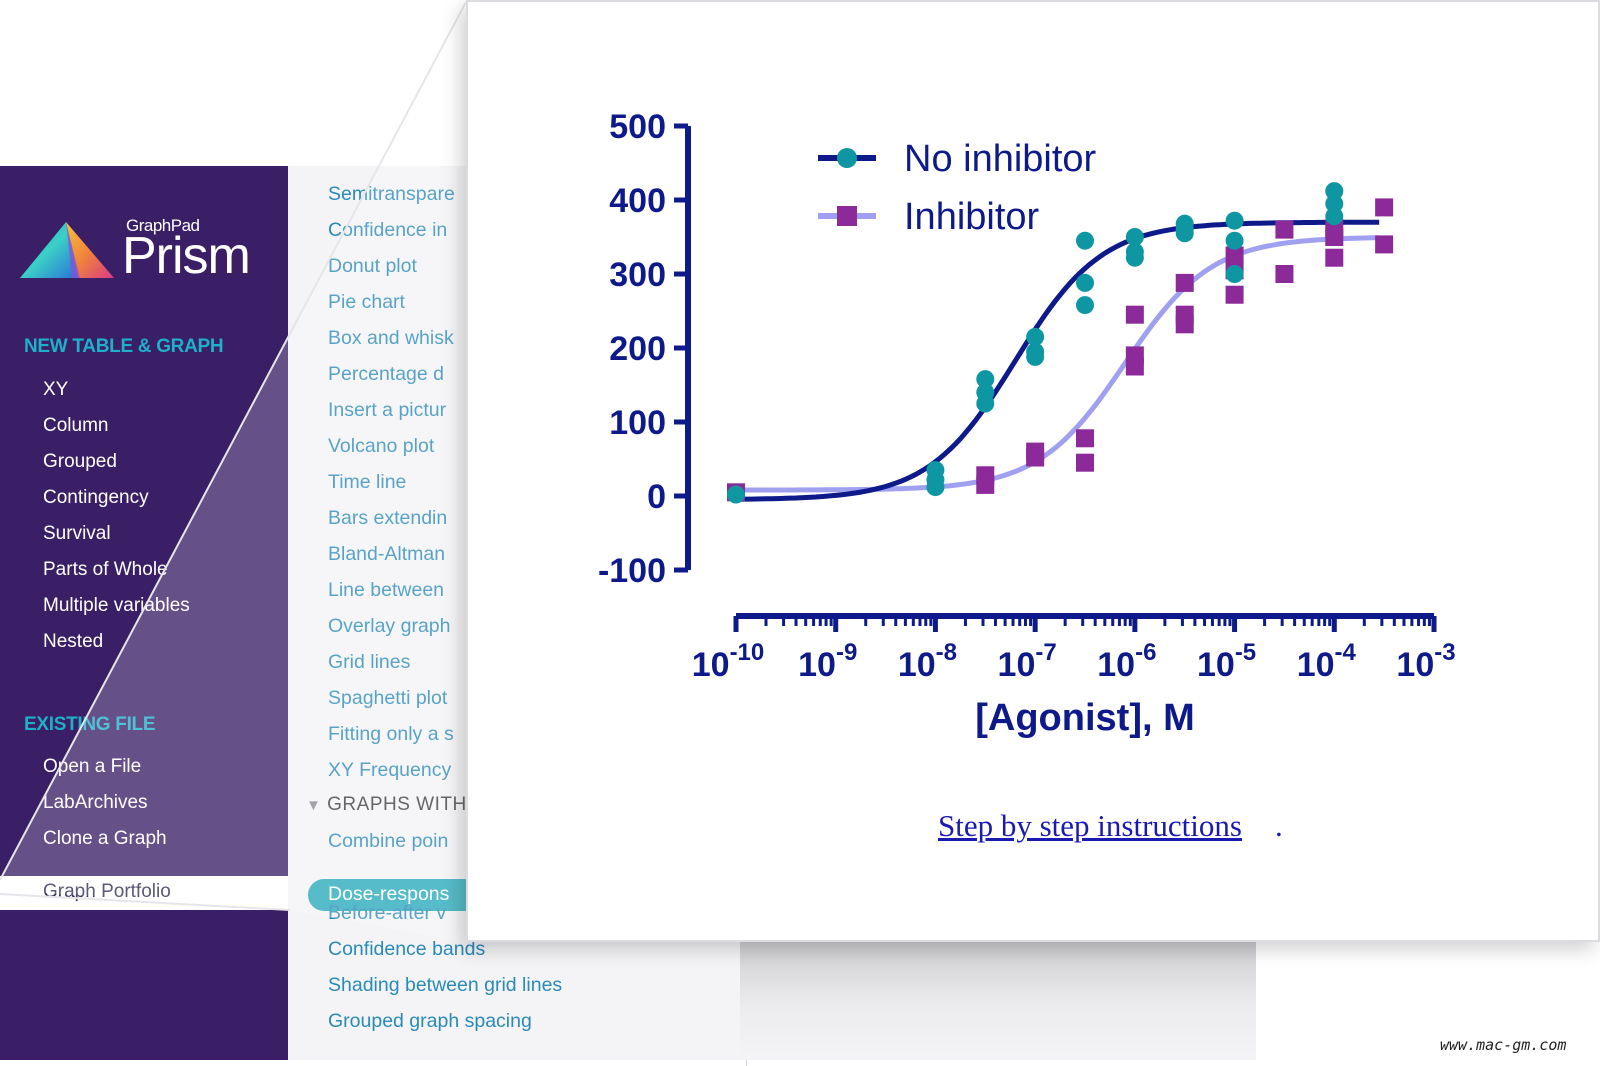 The height and width of the screenshot is (1066, 1600). What do you see at coordinates (56, 389) in the screenshot?
I see `sidebar-item-xy: XY` at bounding box center [56, 389].